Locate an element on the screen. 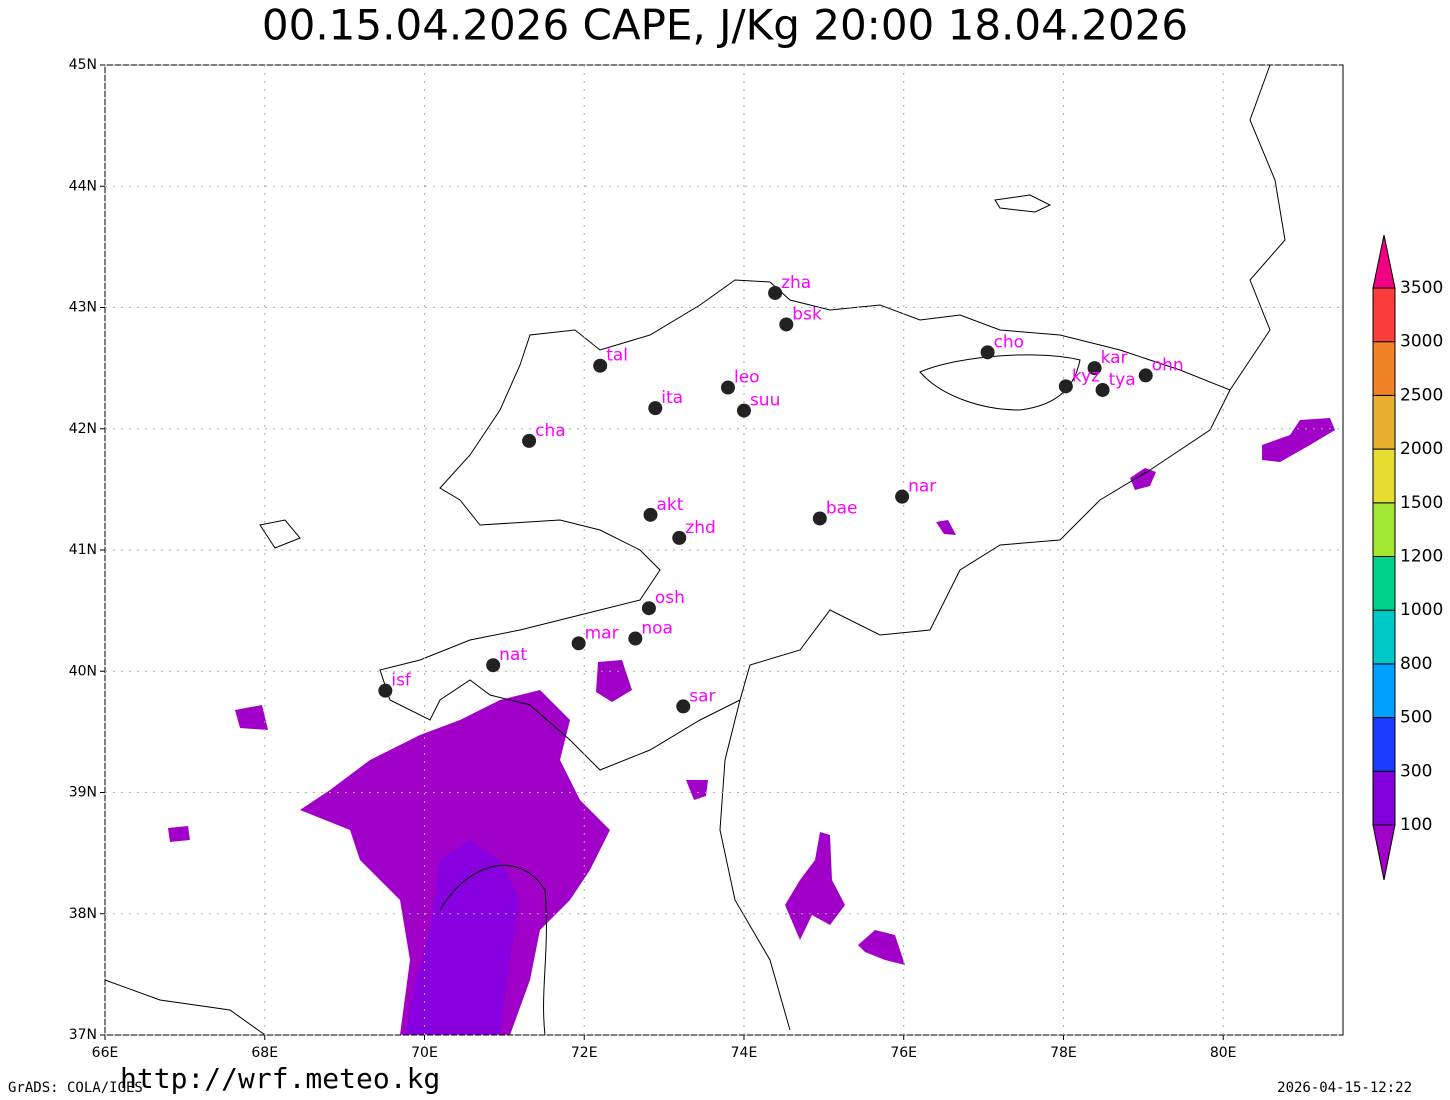 The width and height of the screenshot is (1450, 1100). station-label: akt is located at coordinates (670, 505).